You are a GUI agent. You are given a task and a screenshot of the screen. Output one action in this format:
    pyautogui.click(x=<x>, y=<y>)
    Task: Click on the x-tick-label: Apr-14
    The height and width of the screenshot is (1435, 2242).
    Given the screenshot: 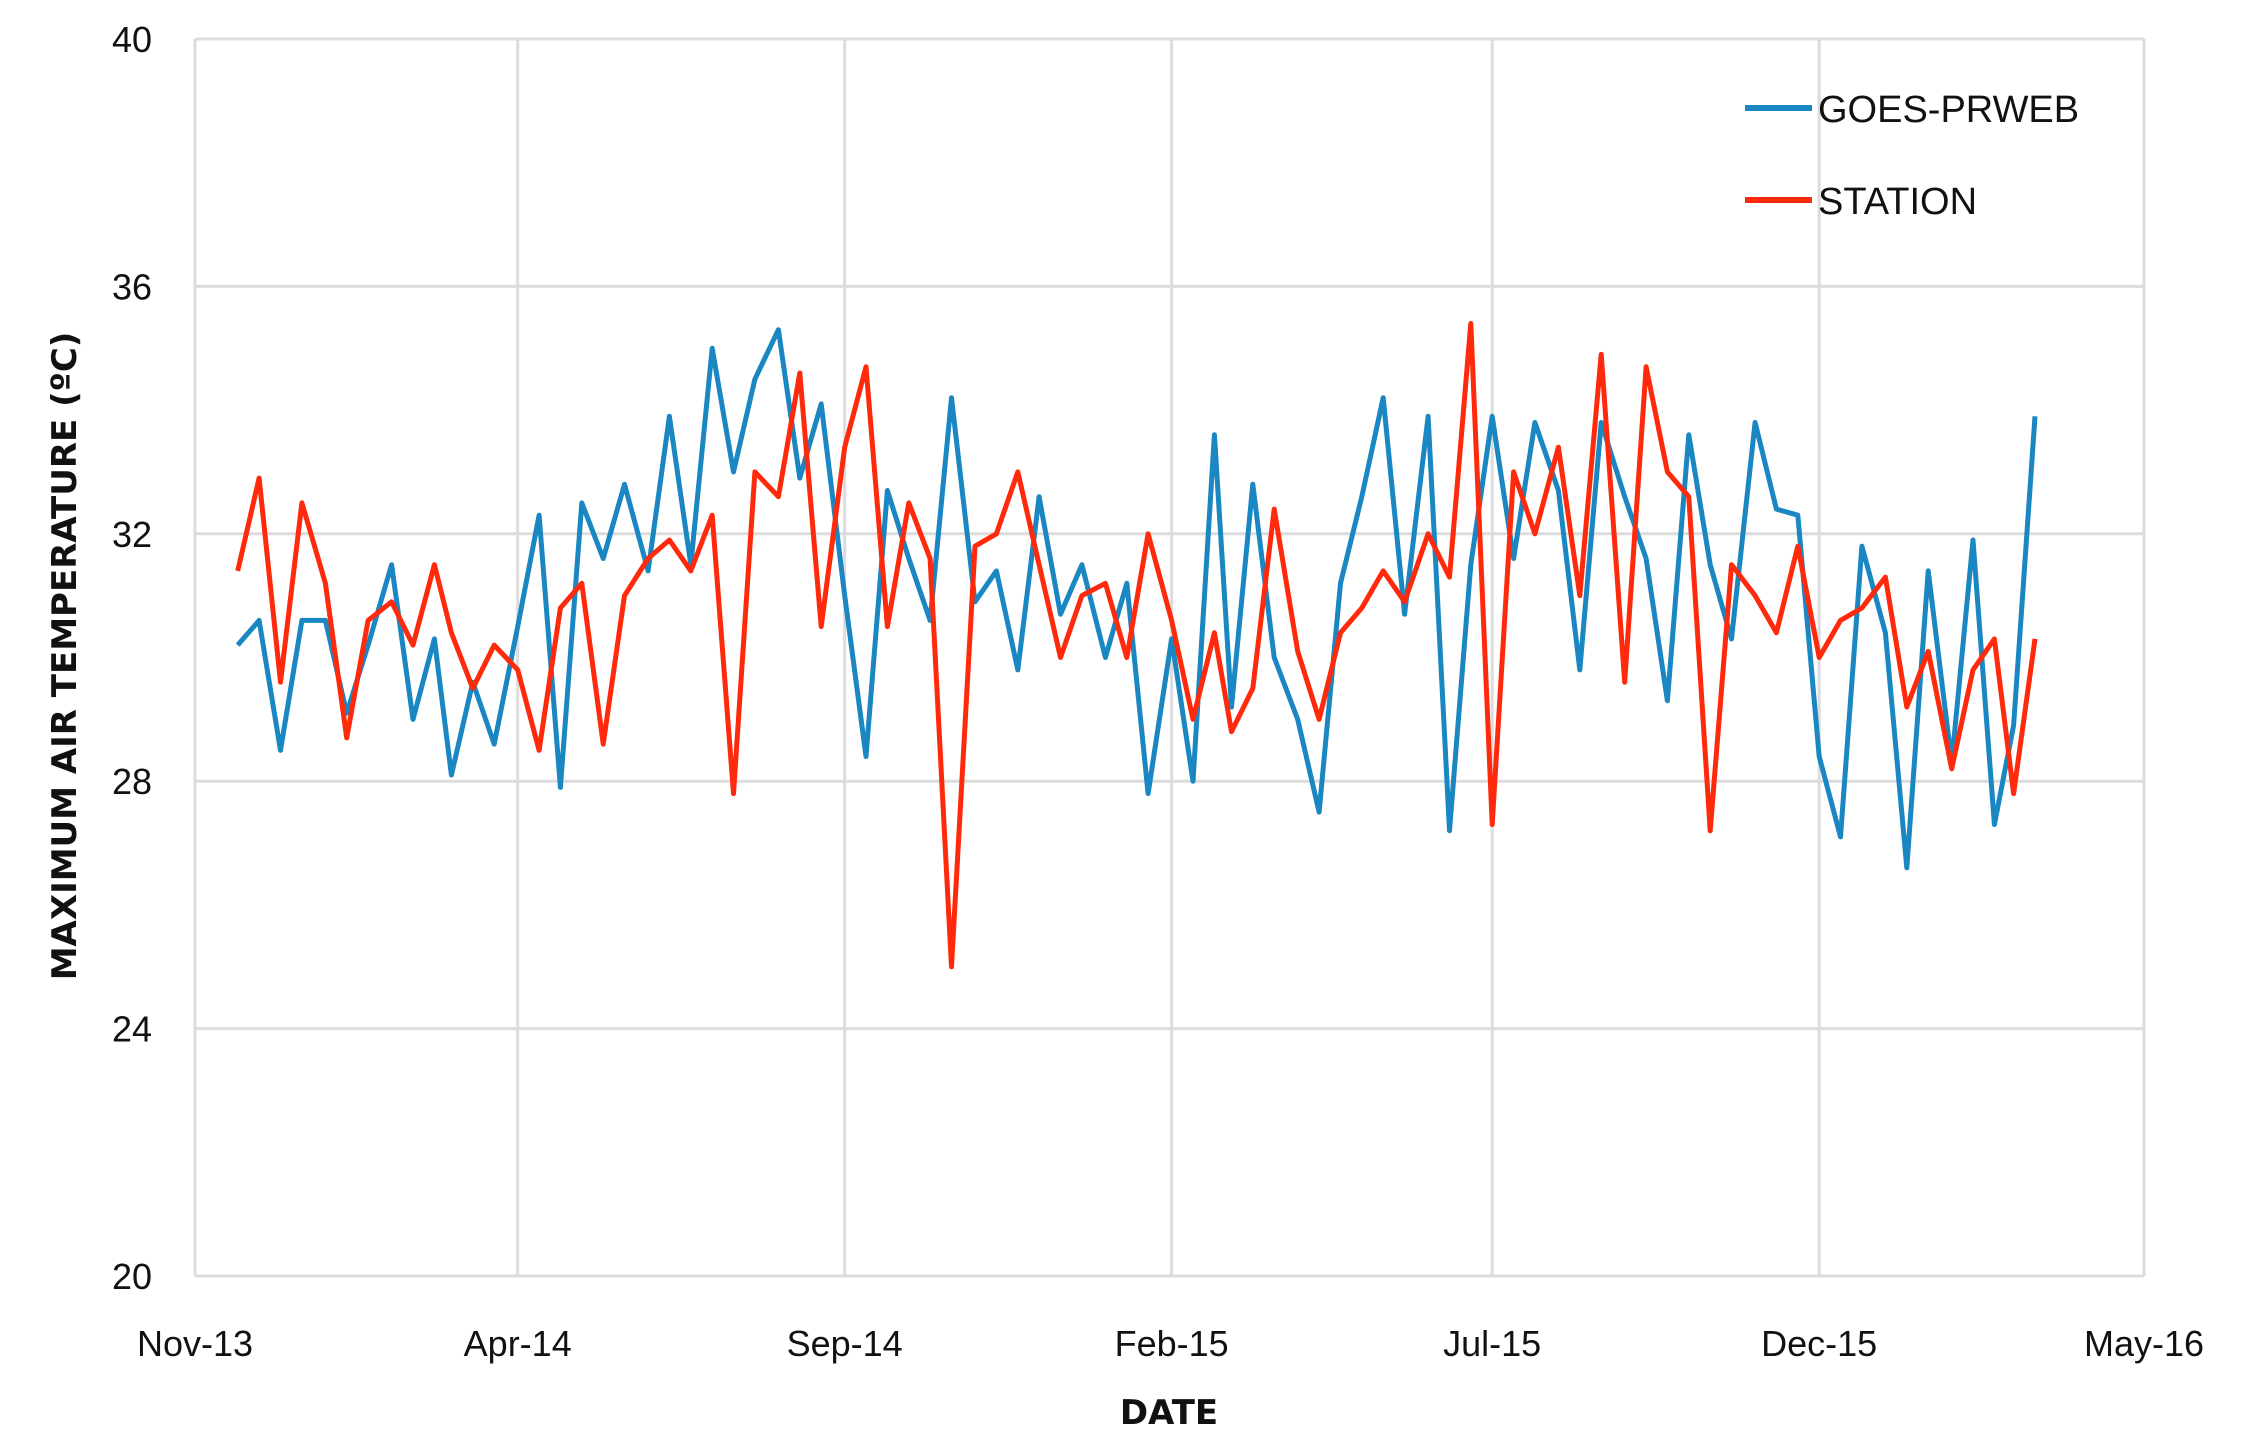 What is the action you would take?
    pyautogui.click(x=518, y=1343)
    